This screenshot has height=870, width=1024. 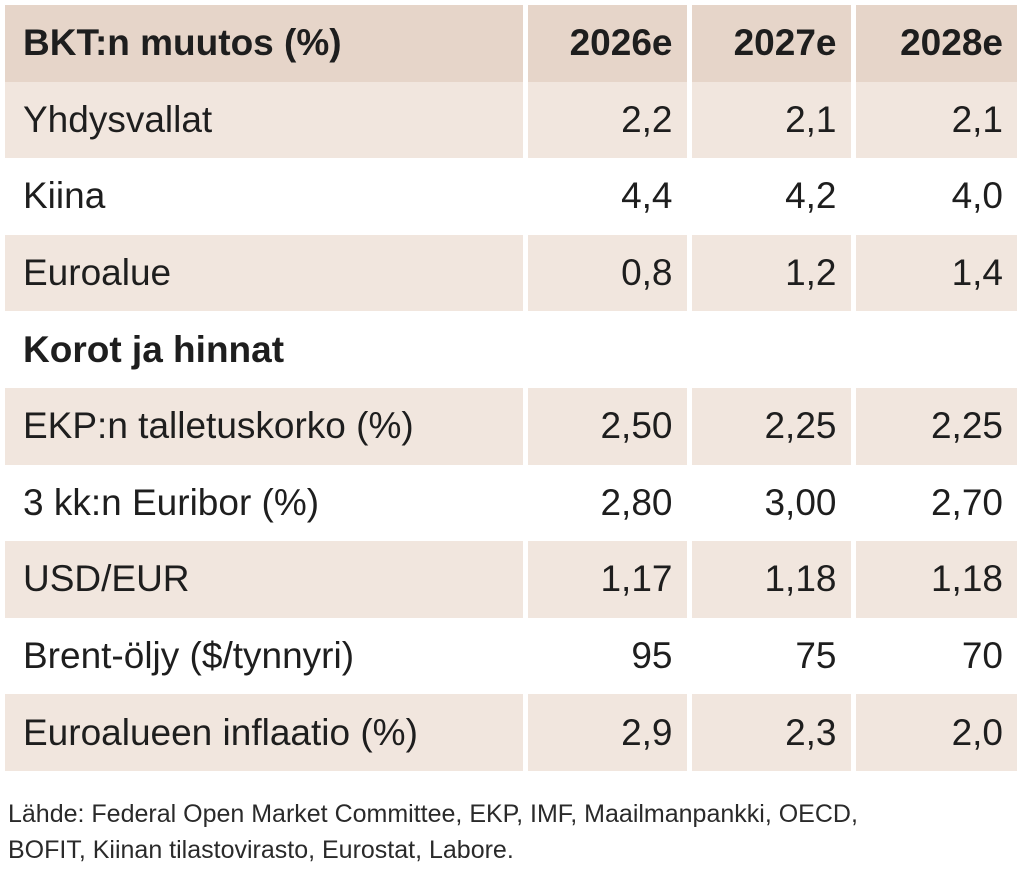 I want to click on row-value: 70, so click(x=935, y=656).